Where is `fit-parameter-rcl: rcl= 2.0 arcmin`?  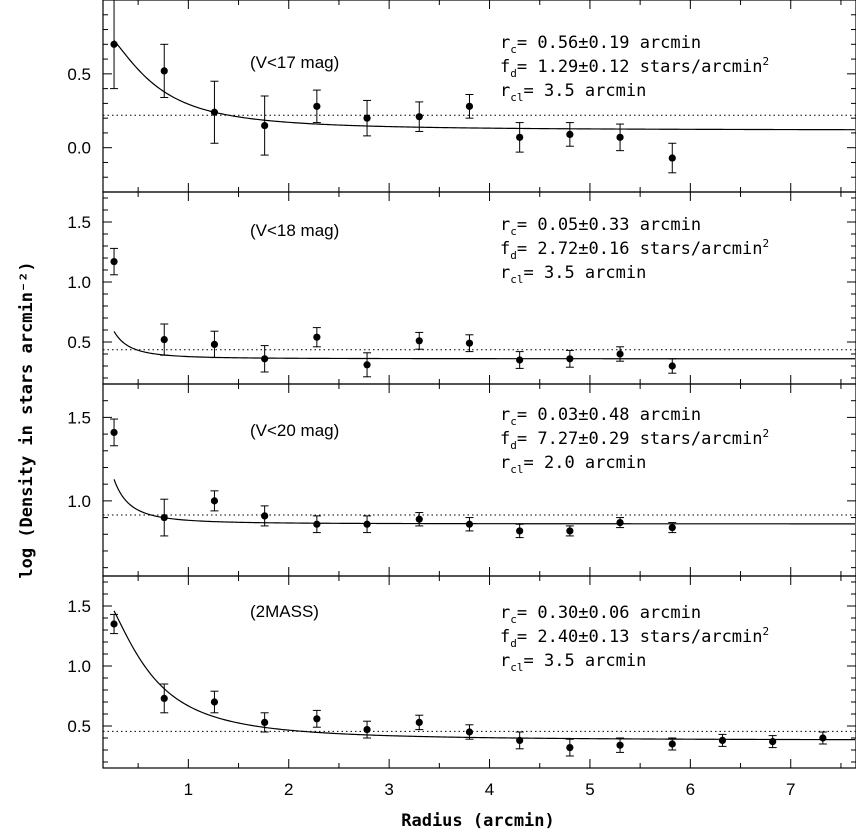
fit-parameter-rcl: rcl= 2.0 arcmin is located at coordinates (573, 464).